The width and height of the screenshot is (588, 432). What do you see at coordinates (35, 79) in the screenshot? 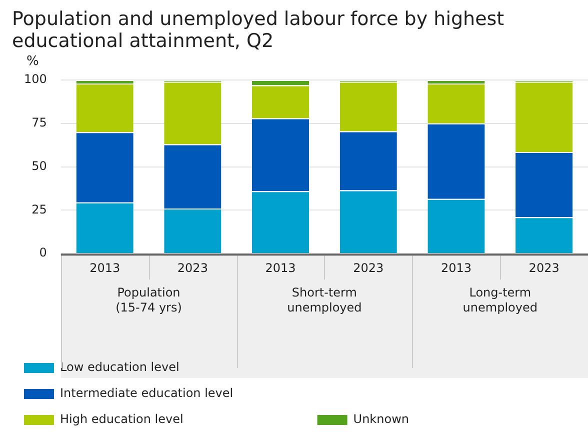
I see `y-tick-label: 100` at bounding box center [35, 79].